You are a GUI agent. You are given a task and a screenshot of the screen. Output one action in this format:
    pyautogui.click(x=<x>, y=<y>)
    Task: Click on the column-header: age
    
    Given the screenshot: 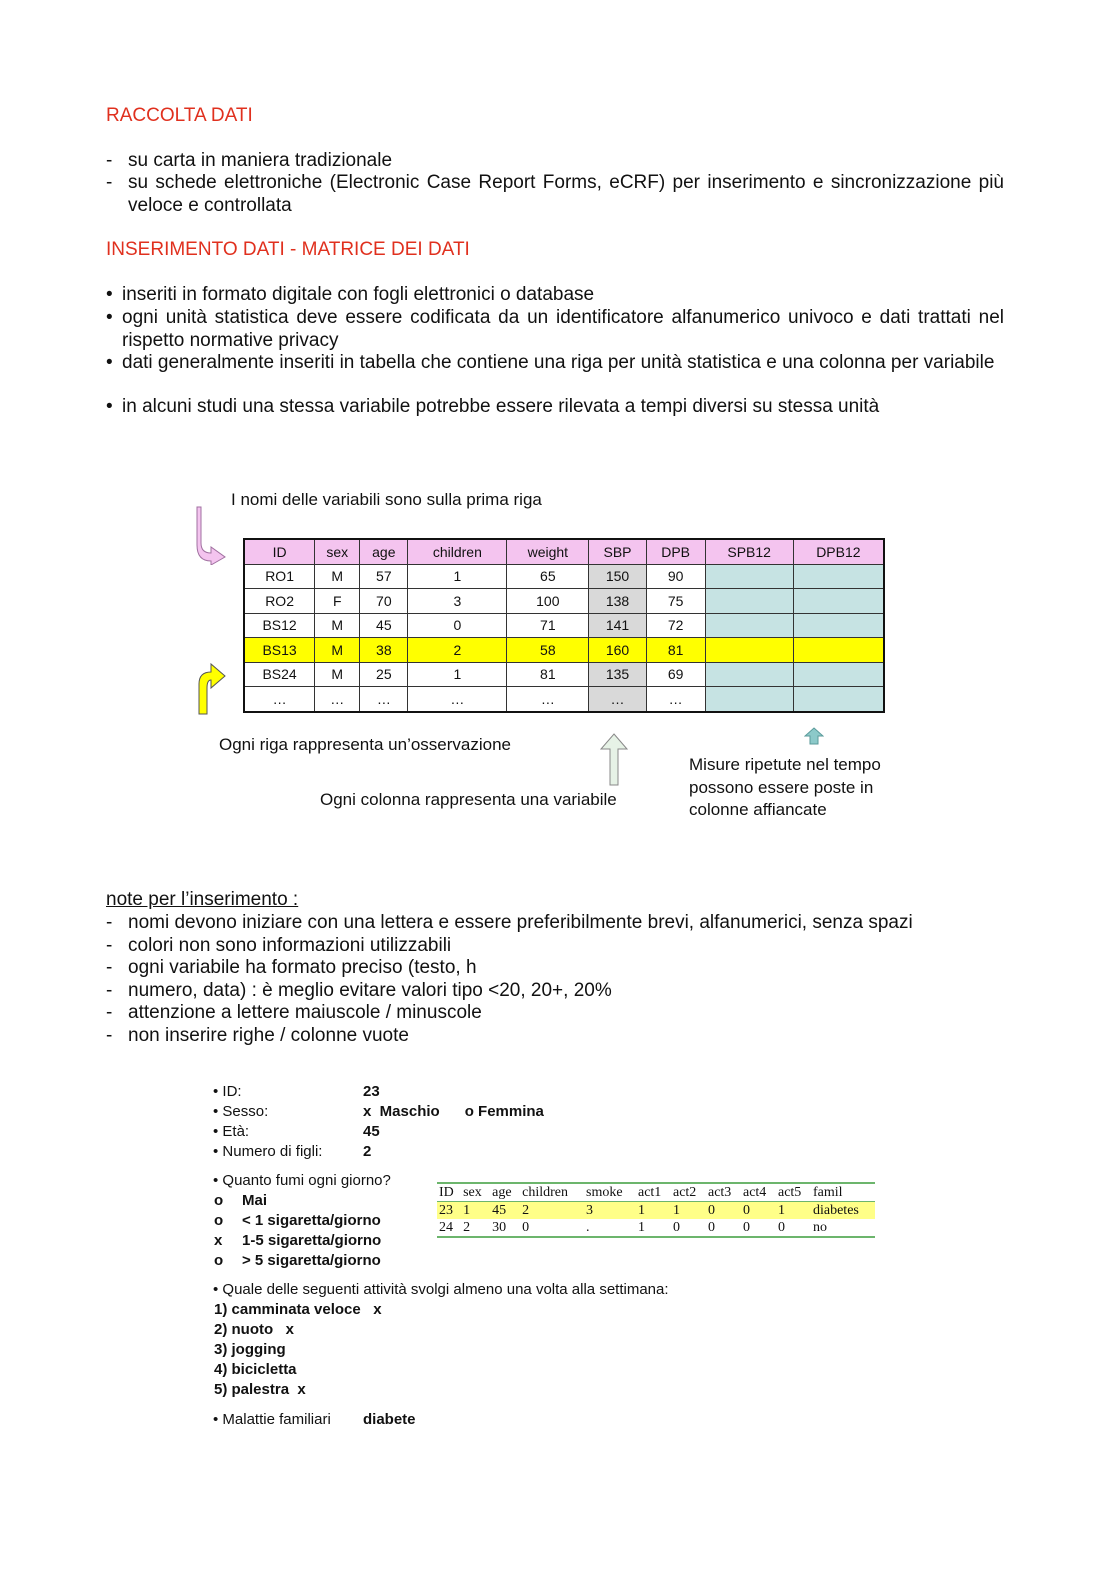 What is the action you would take?
    pyautogui.click(x=505, y=1192)
    